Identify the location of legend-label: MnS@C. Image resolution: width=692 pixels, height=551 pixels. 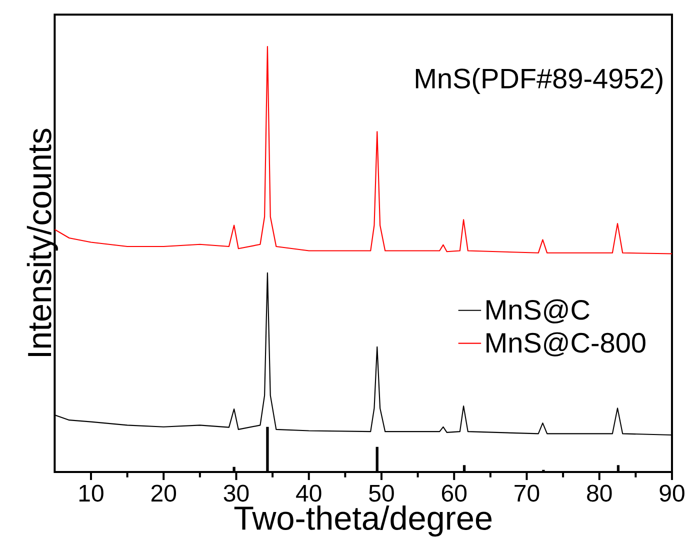
(538, 311).